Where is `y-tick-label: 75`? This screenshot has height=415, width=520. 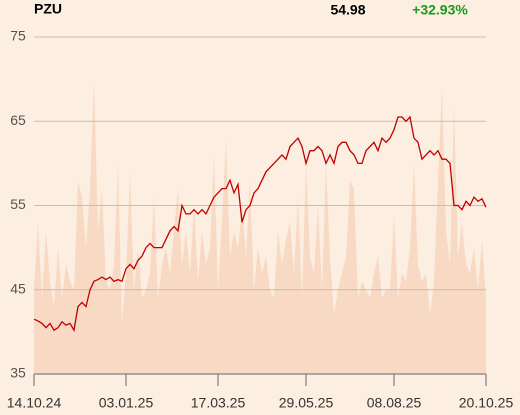
y-tick-label: 75 is located at coordinates (18, 36).